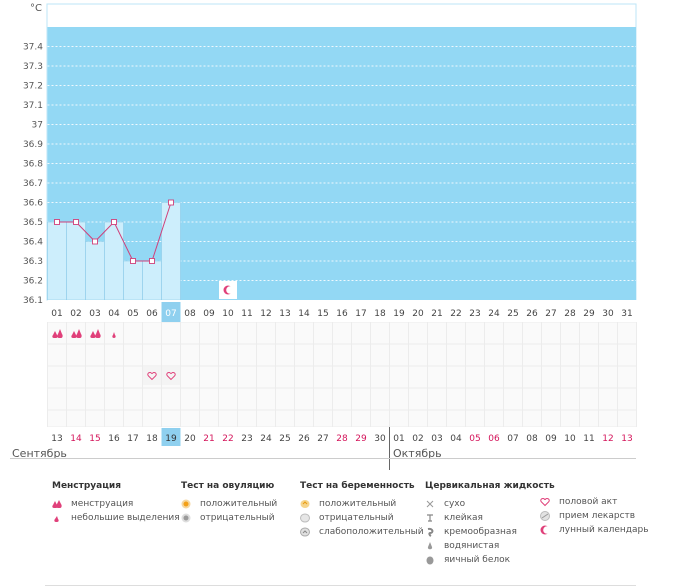 This screenshot has height=587, width=675. Describe the element at coordinates (570, 439) in the screenshot. I see `calendar-date-label: 10` at that location.